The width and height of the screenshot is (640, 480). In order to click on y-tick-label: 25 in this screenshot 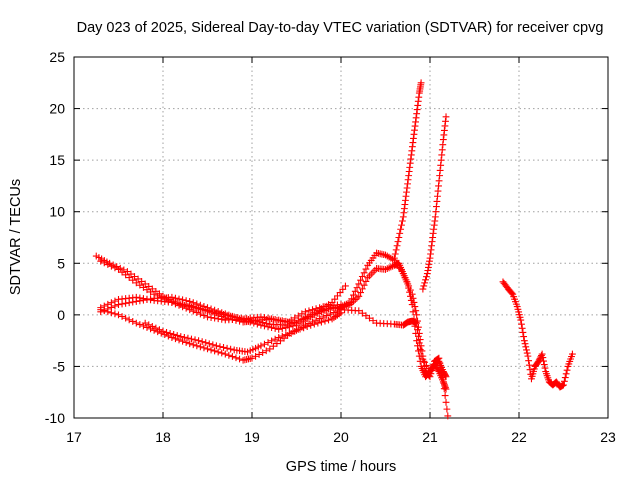, I will do `click(57, 57)`.